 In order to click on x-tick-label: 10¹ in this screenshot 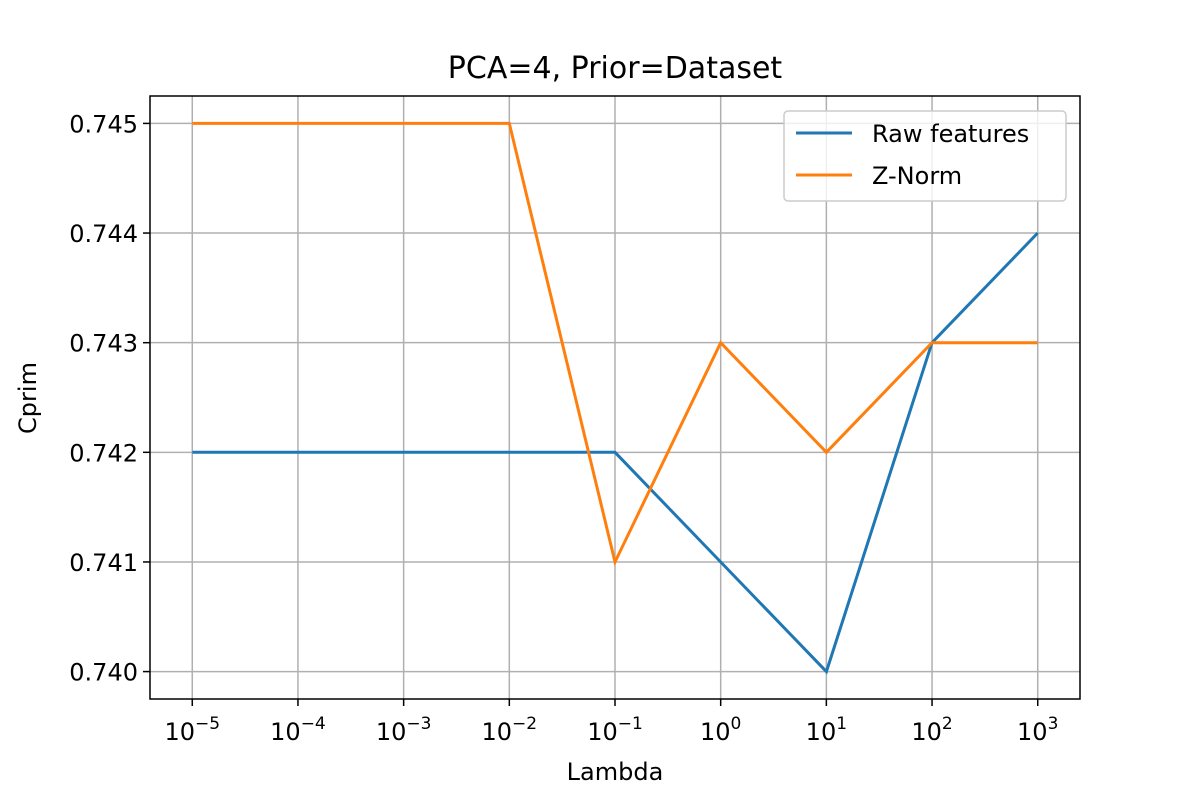, I will do `click(826, 730)`.